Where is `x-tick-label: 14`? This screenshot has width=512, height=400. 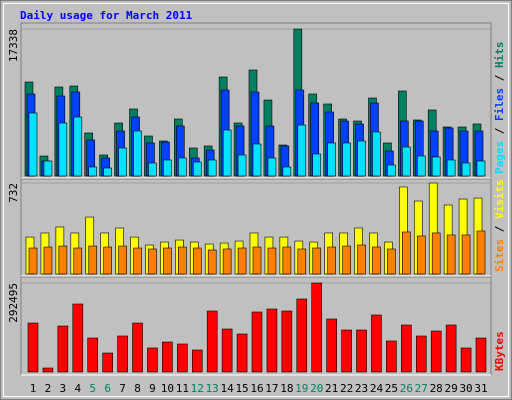
x-tick-label: 14 is located at coordinates (228, 388).